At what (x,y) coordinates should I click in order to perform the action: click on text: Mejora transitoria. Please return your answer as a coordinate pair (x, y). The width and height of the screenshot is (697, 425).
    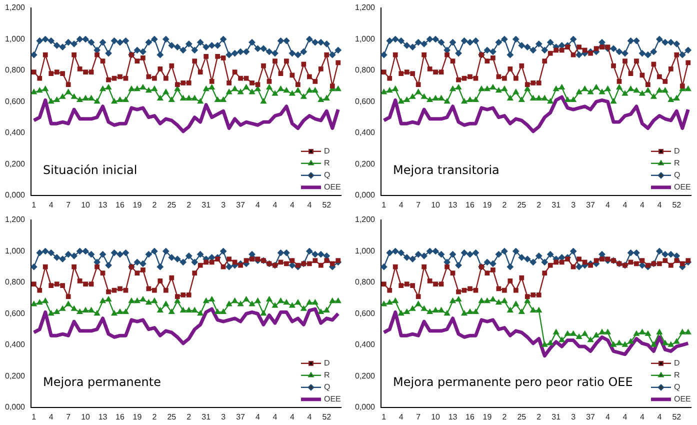
    Looking at the image, I should click on (446, 170).